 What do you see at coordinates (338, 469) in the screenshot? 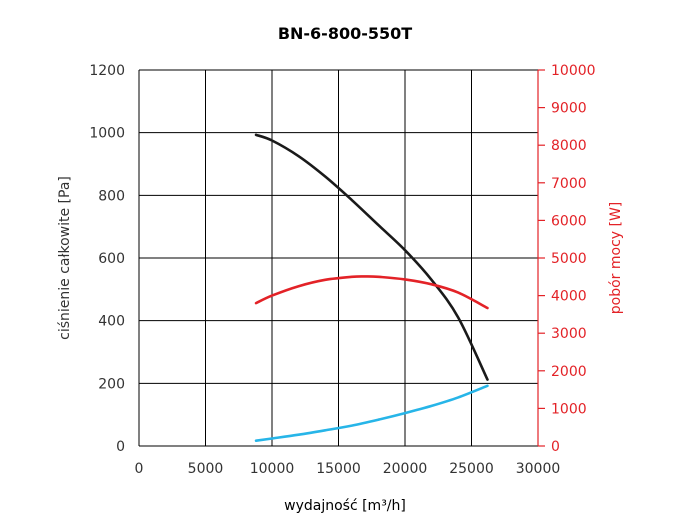
I see `x-tick-label: 15000` at bounding box center [338, 469].